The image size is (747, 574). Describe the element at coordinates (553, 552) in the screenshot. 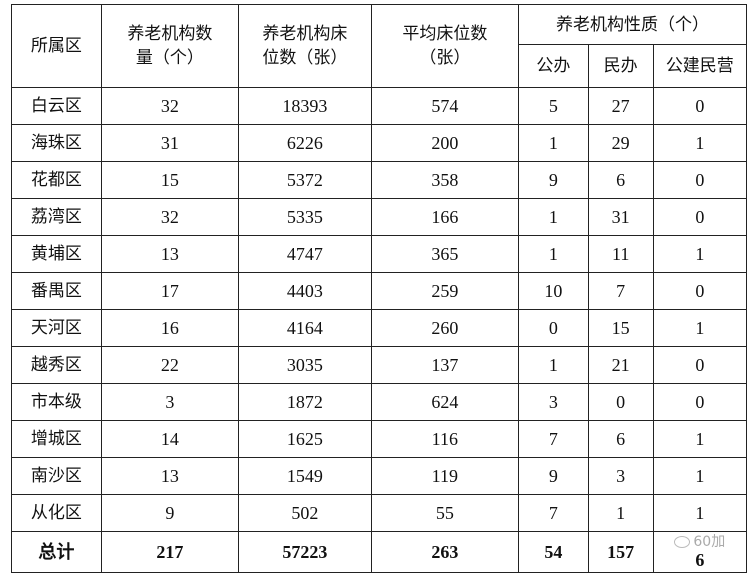

I see `cell-public: 54` at that location.